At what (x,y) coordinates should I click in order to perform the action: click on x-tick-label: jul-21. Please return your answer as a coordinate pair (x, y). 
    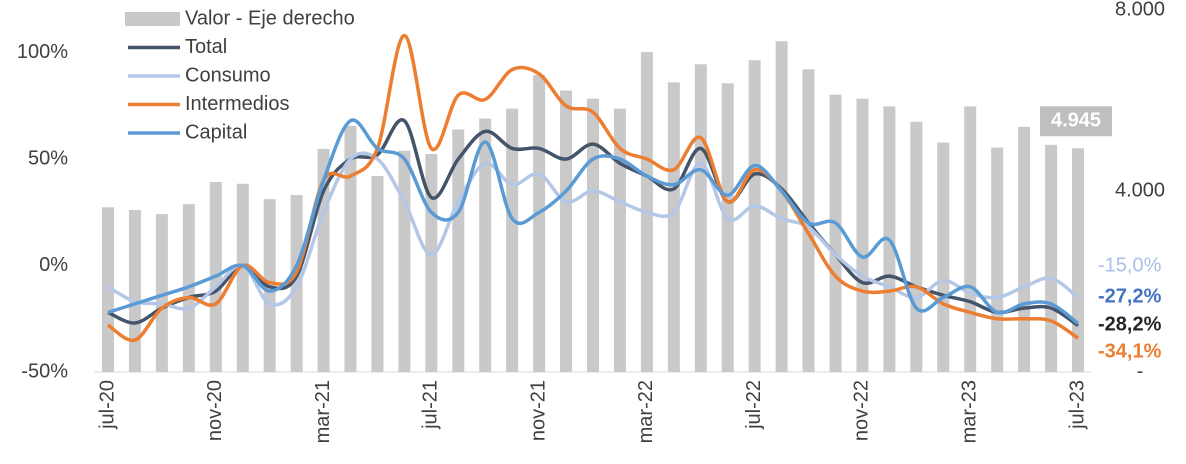
    Looking at the image, I should click on (431, 405).